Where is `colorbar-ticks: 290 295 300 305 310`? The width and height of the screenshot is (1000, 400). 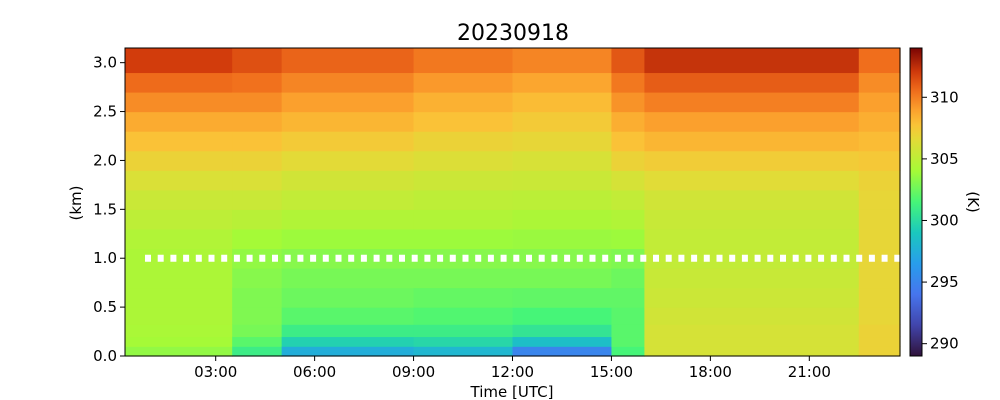
colorbar-ticks: 290 295 300 305 310 is located at coordinates (940, 220).